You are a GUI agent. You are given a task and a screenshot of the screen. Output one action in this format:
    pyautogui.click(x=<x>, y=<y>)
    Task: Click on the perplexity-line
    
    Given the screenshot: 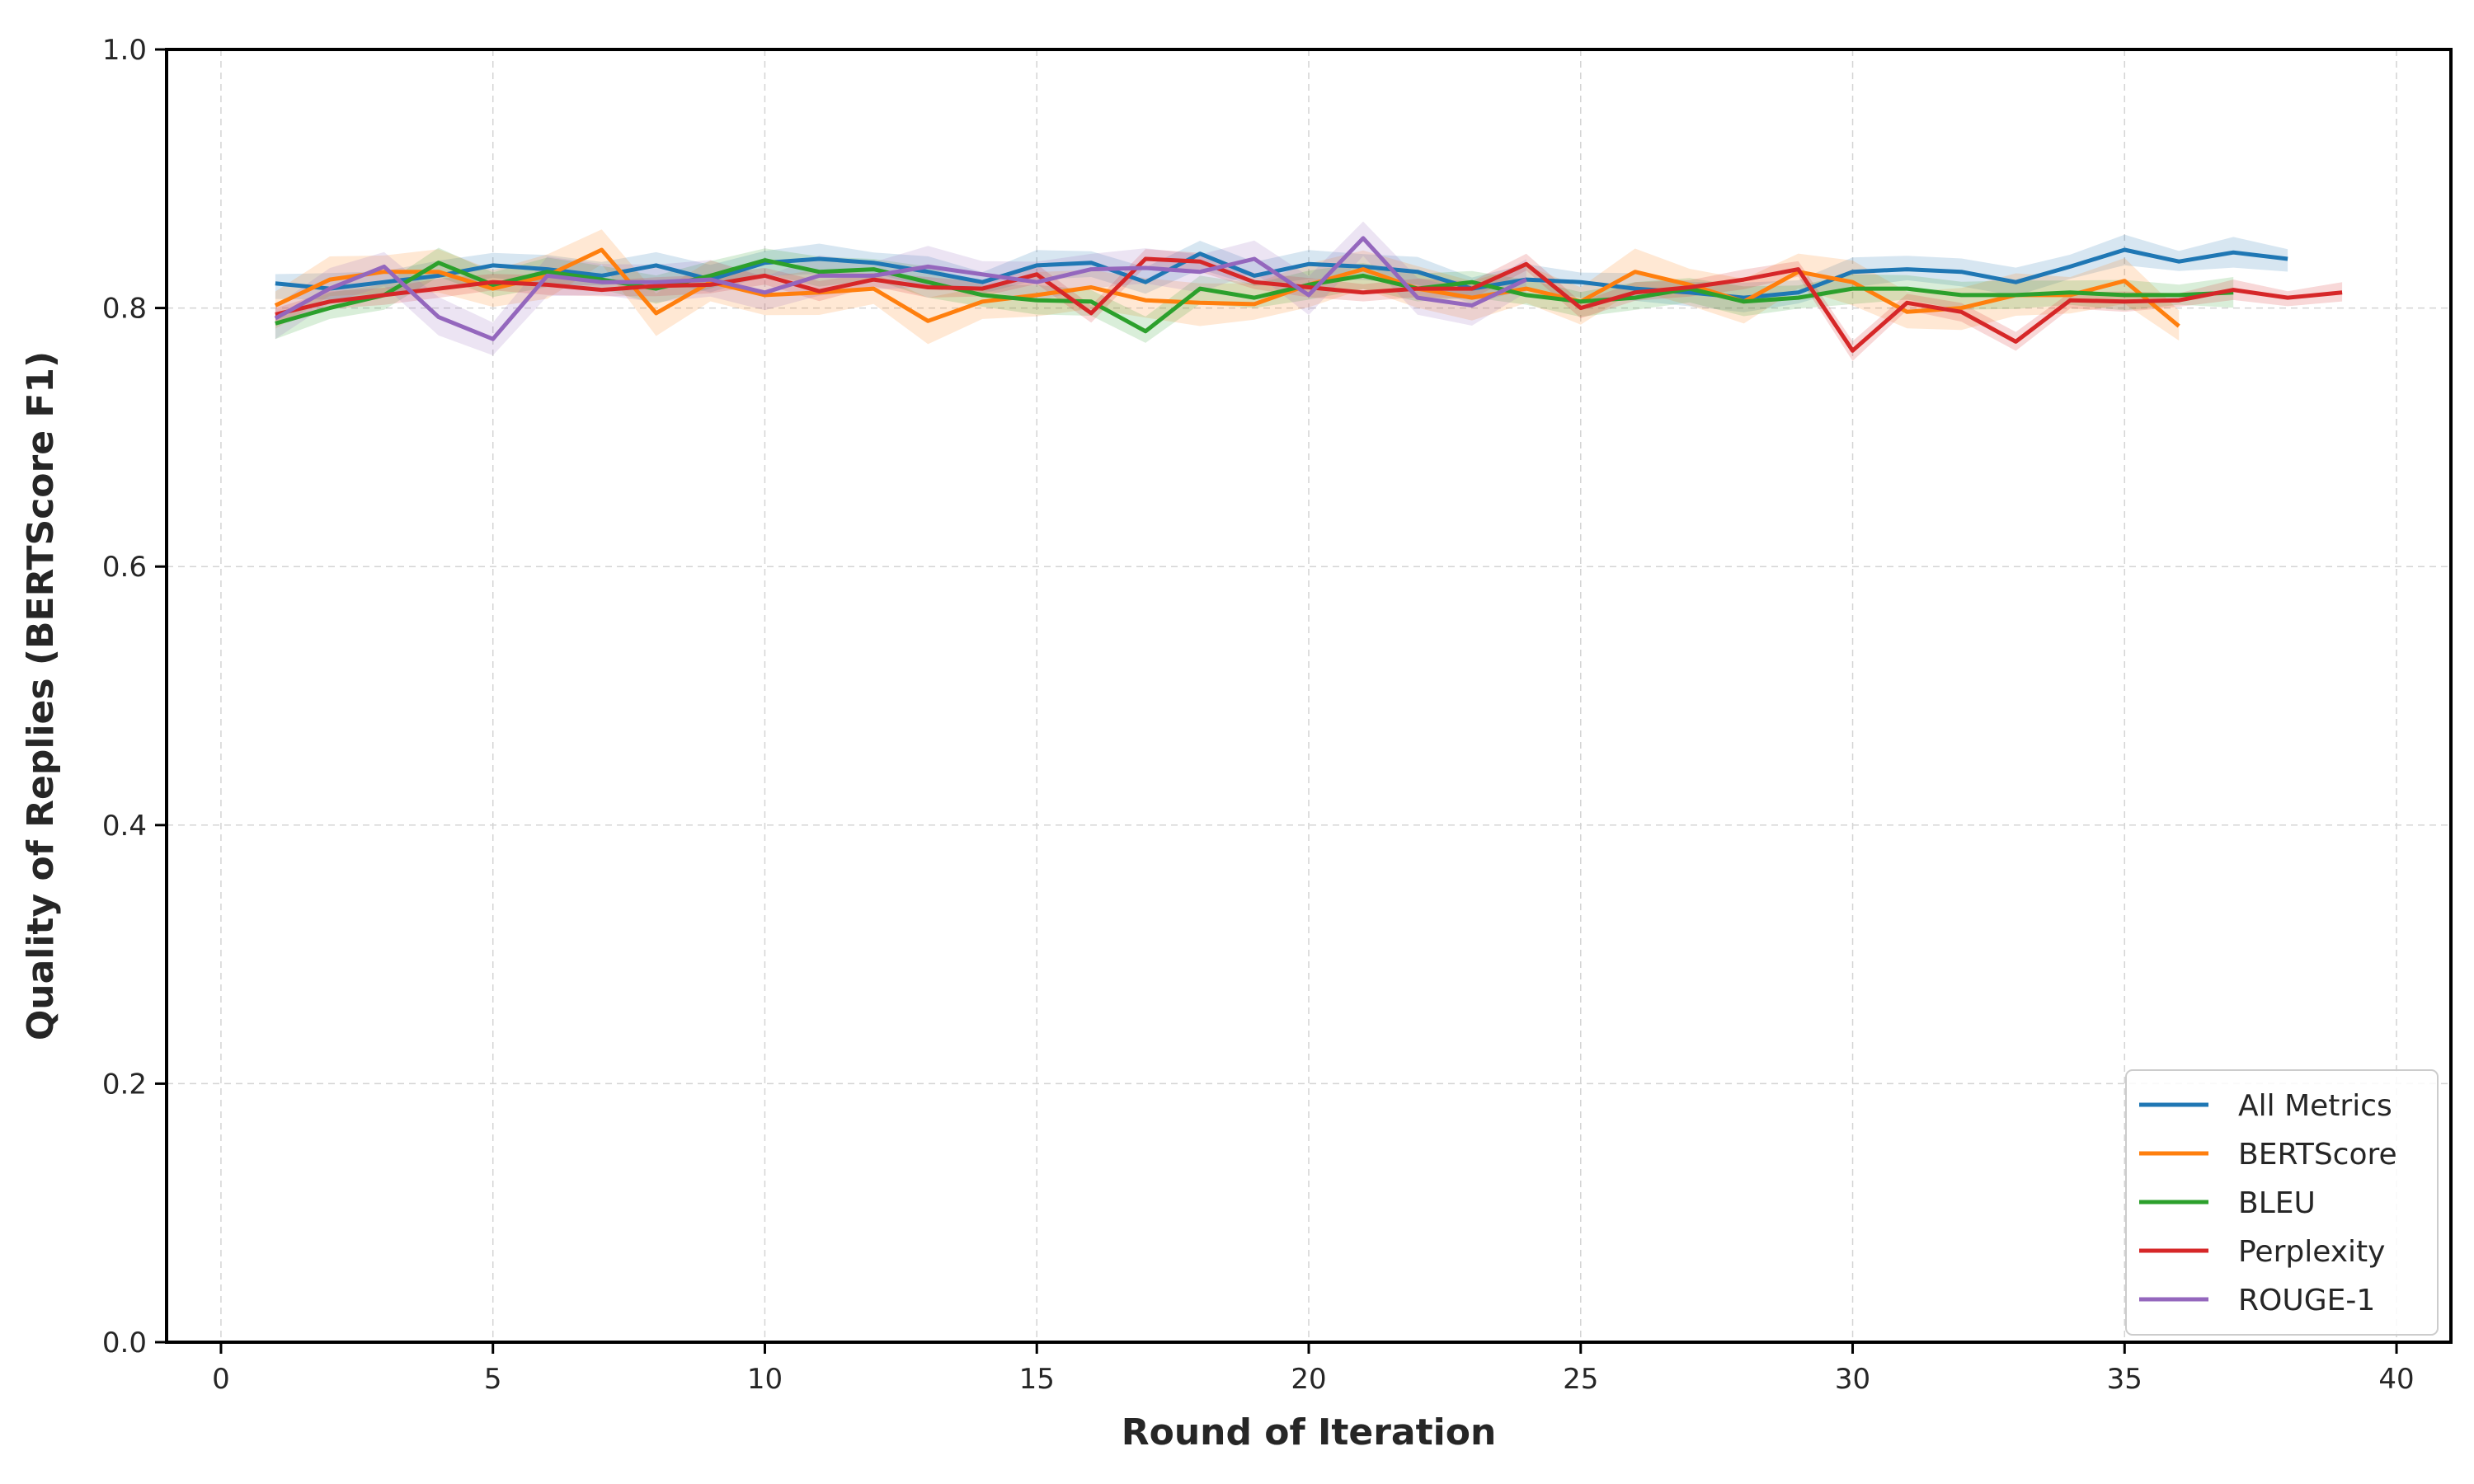 What is the action you would take?
    pyautogui.click(x=1309, y=304)
    